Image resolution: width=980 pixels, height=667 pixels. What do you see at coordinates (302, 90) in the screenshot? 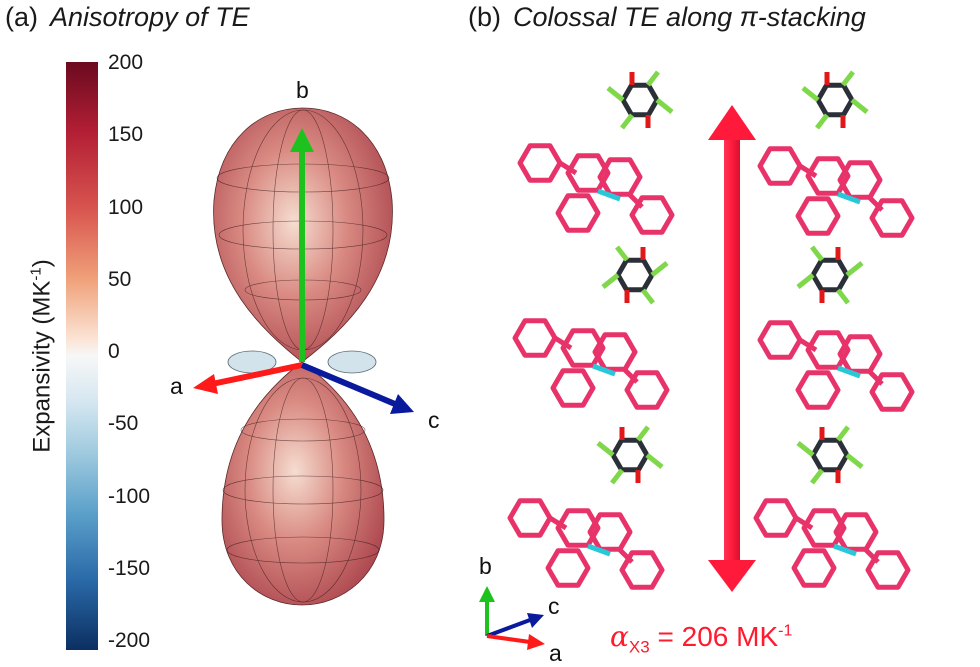
I see `axis-label-b: b` at bounding box center [302, 90].